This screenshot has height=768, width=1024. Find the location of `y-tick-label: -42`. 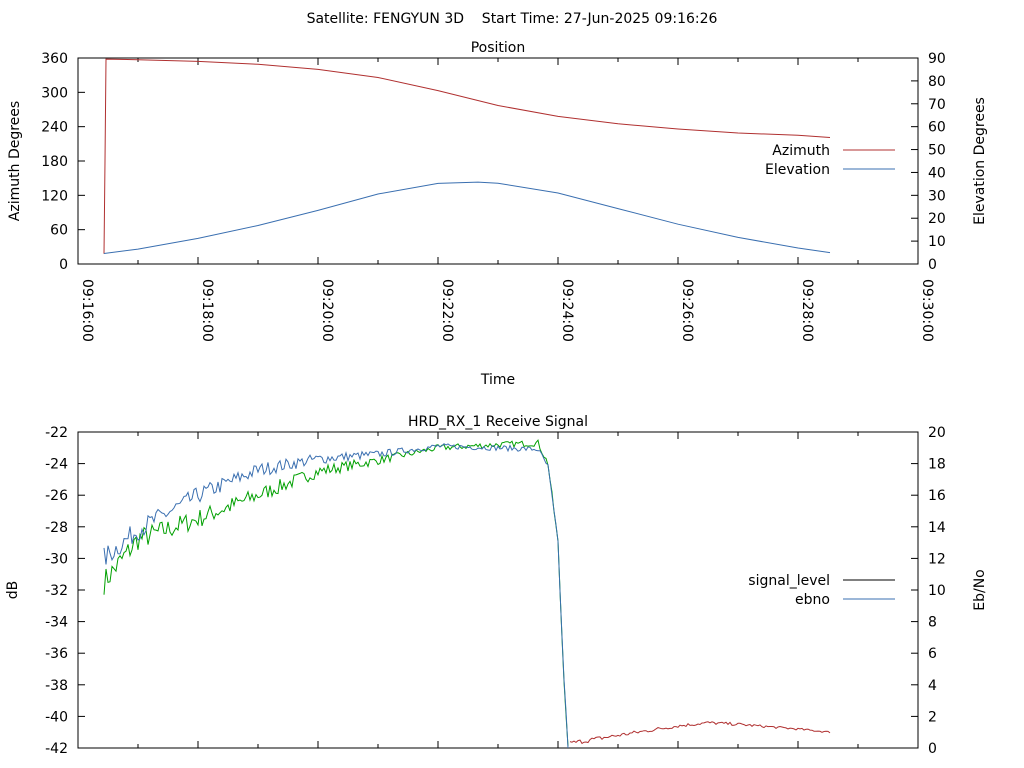

y-tick-label: -42 is located at coordinates (56, 749).